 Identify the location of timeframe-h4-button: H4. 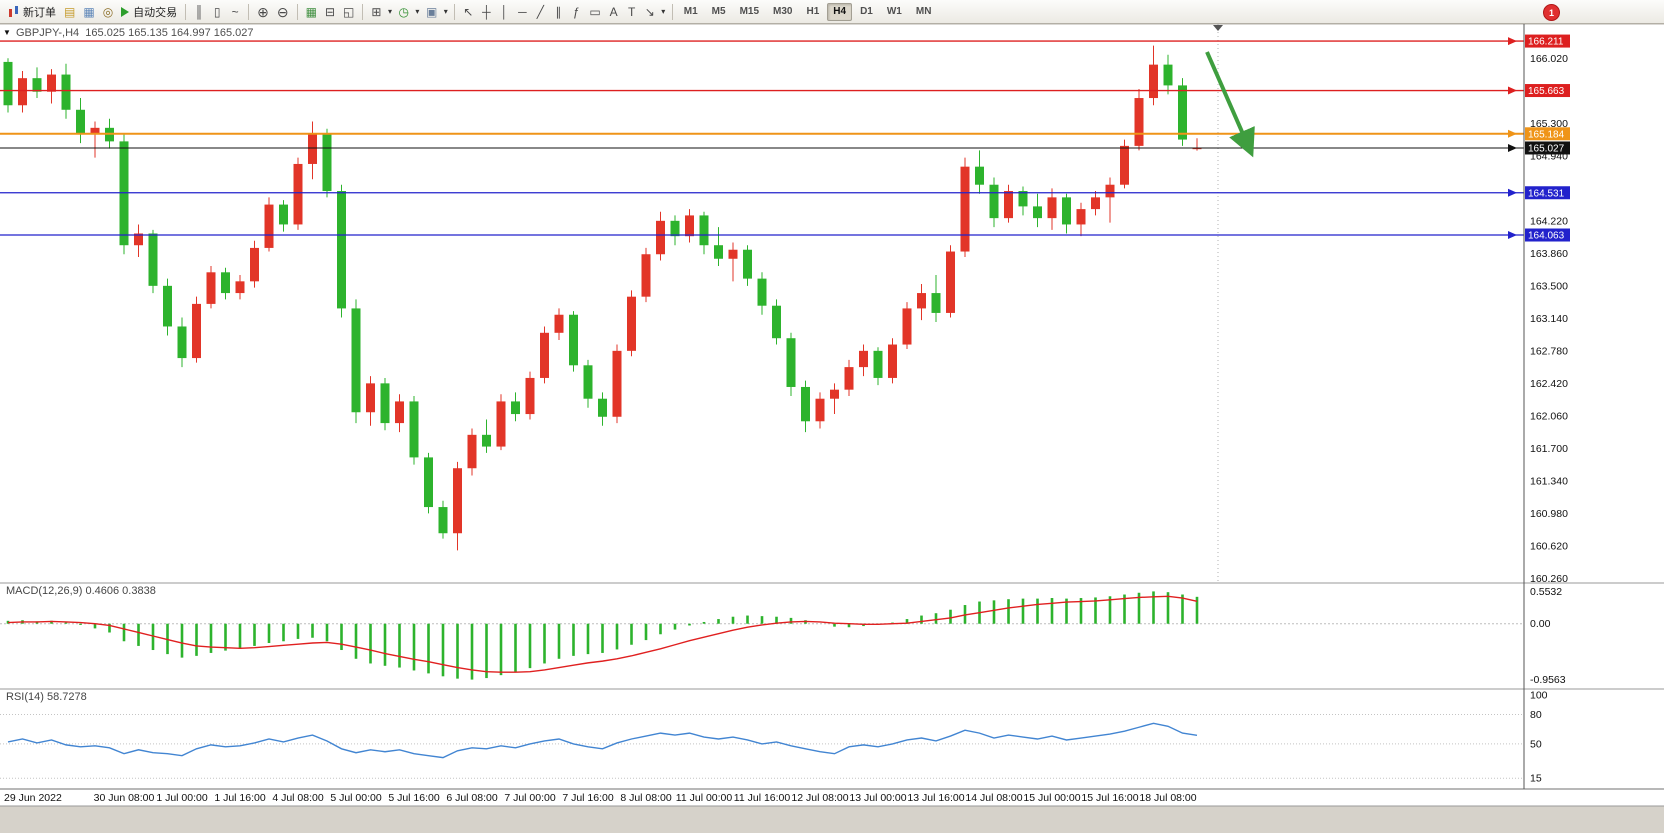
(840, 11).